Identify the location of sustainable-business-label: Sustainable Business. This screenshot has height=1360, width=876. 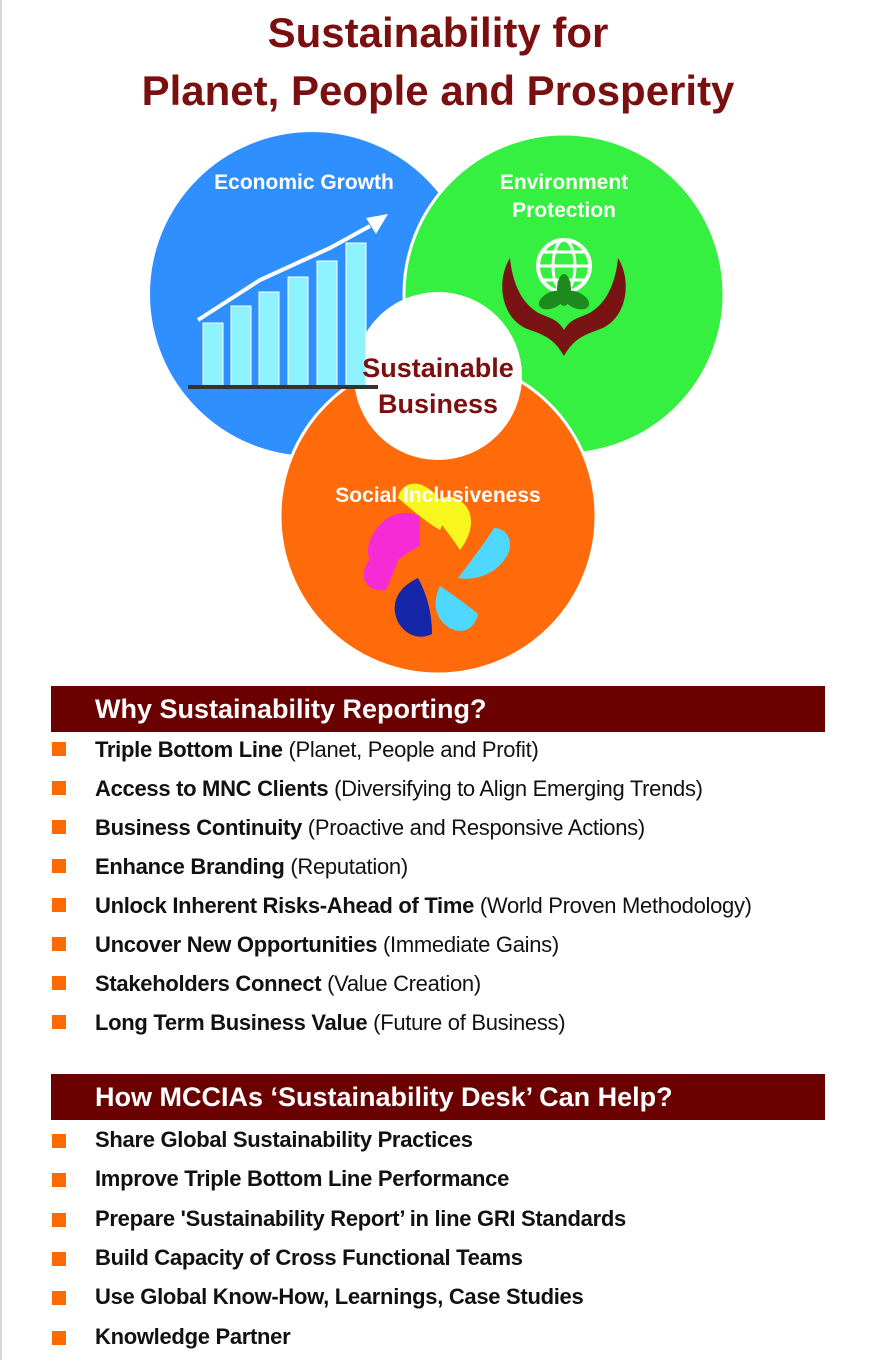
(438, 386).